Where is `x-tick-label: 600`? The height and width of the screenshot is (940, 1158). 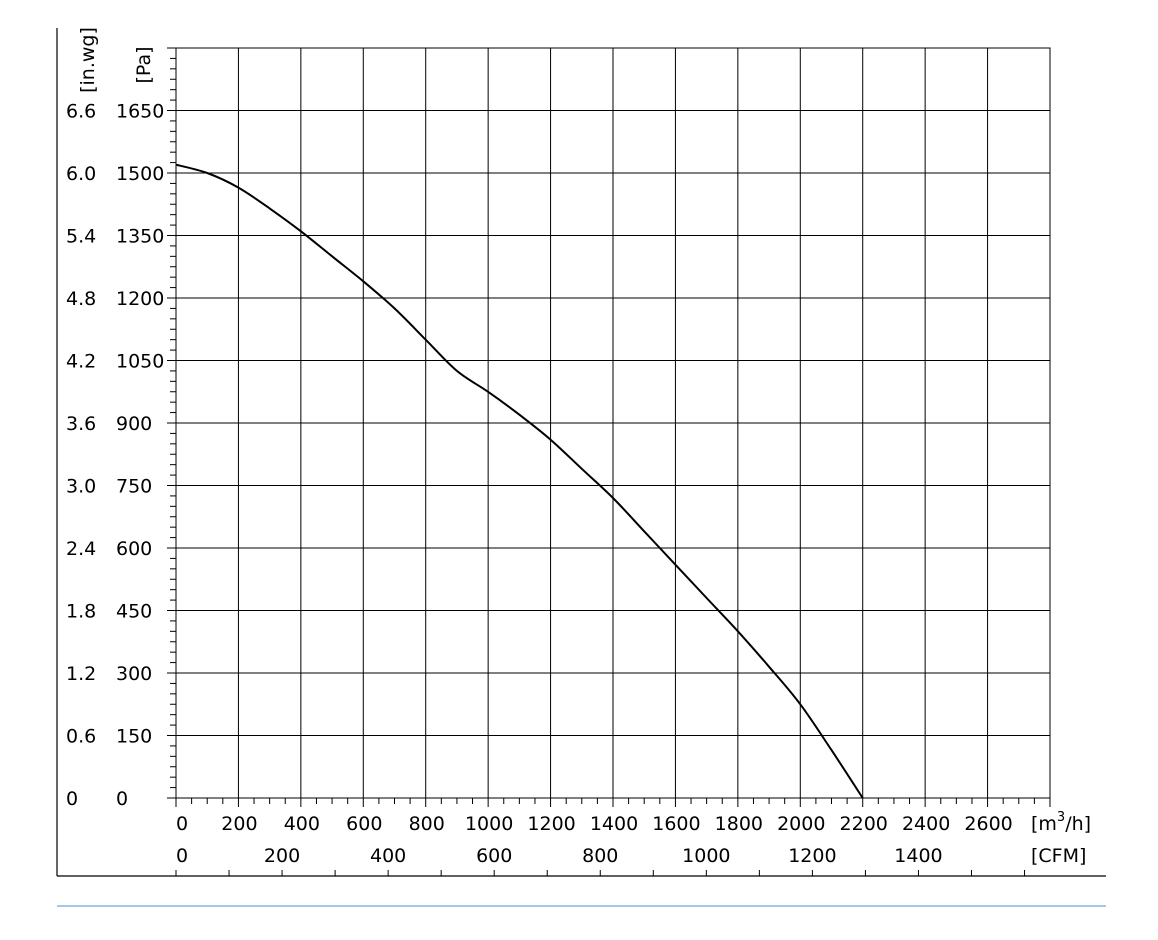
x-tick-label: 600 is located at coordinates (364, 824).